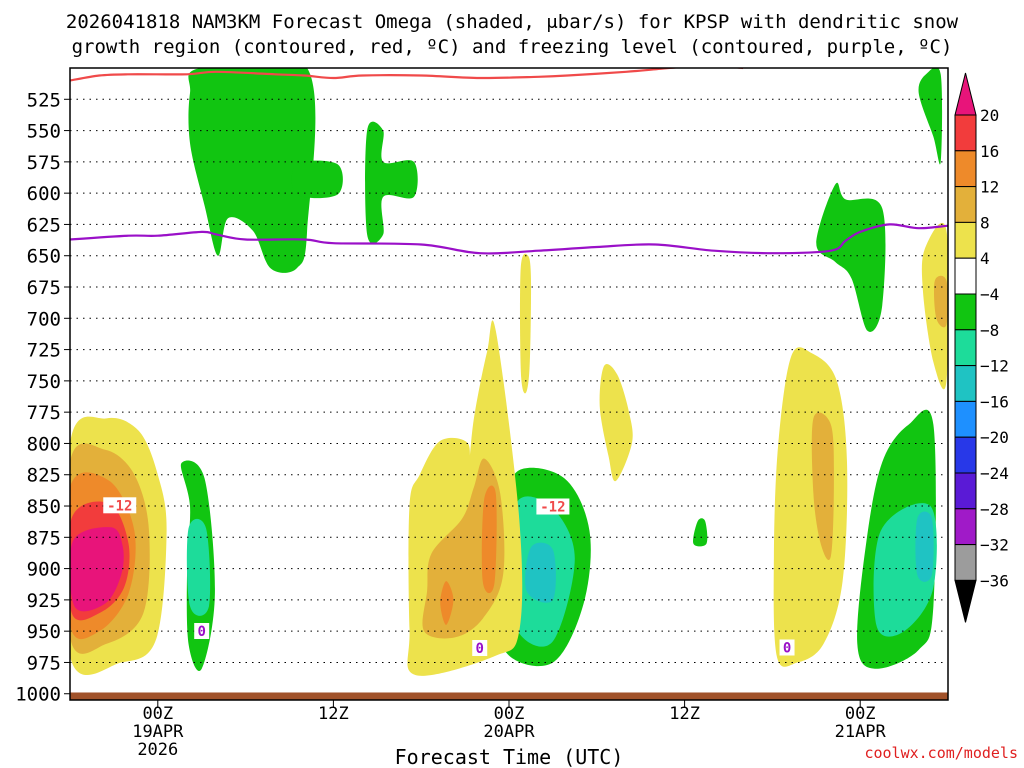  Describe the element at coordinates (684, 714) in the screenshot. I see `x-tick-label-36: 12Z` at that location.